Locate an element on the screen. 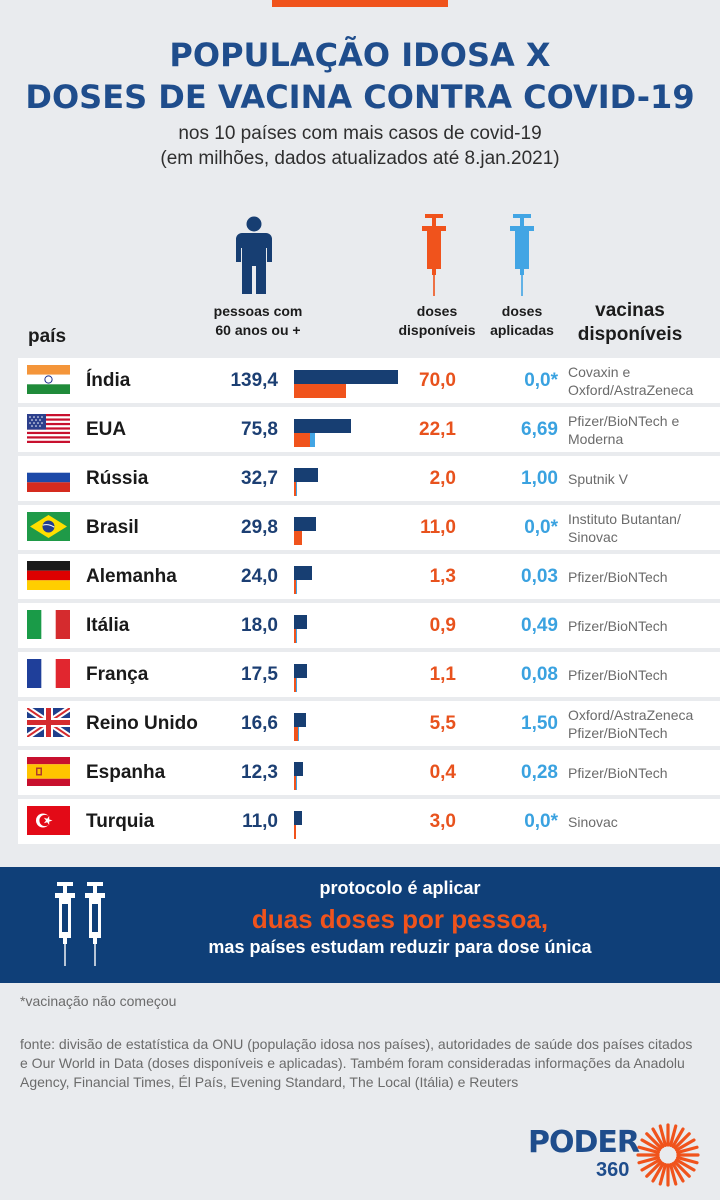 The width and height of the screenshot is (720, 1200). population-value: 12,3 is located at coordinates (259, 772).